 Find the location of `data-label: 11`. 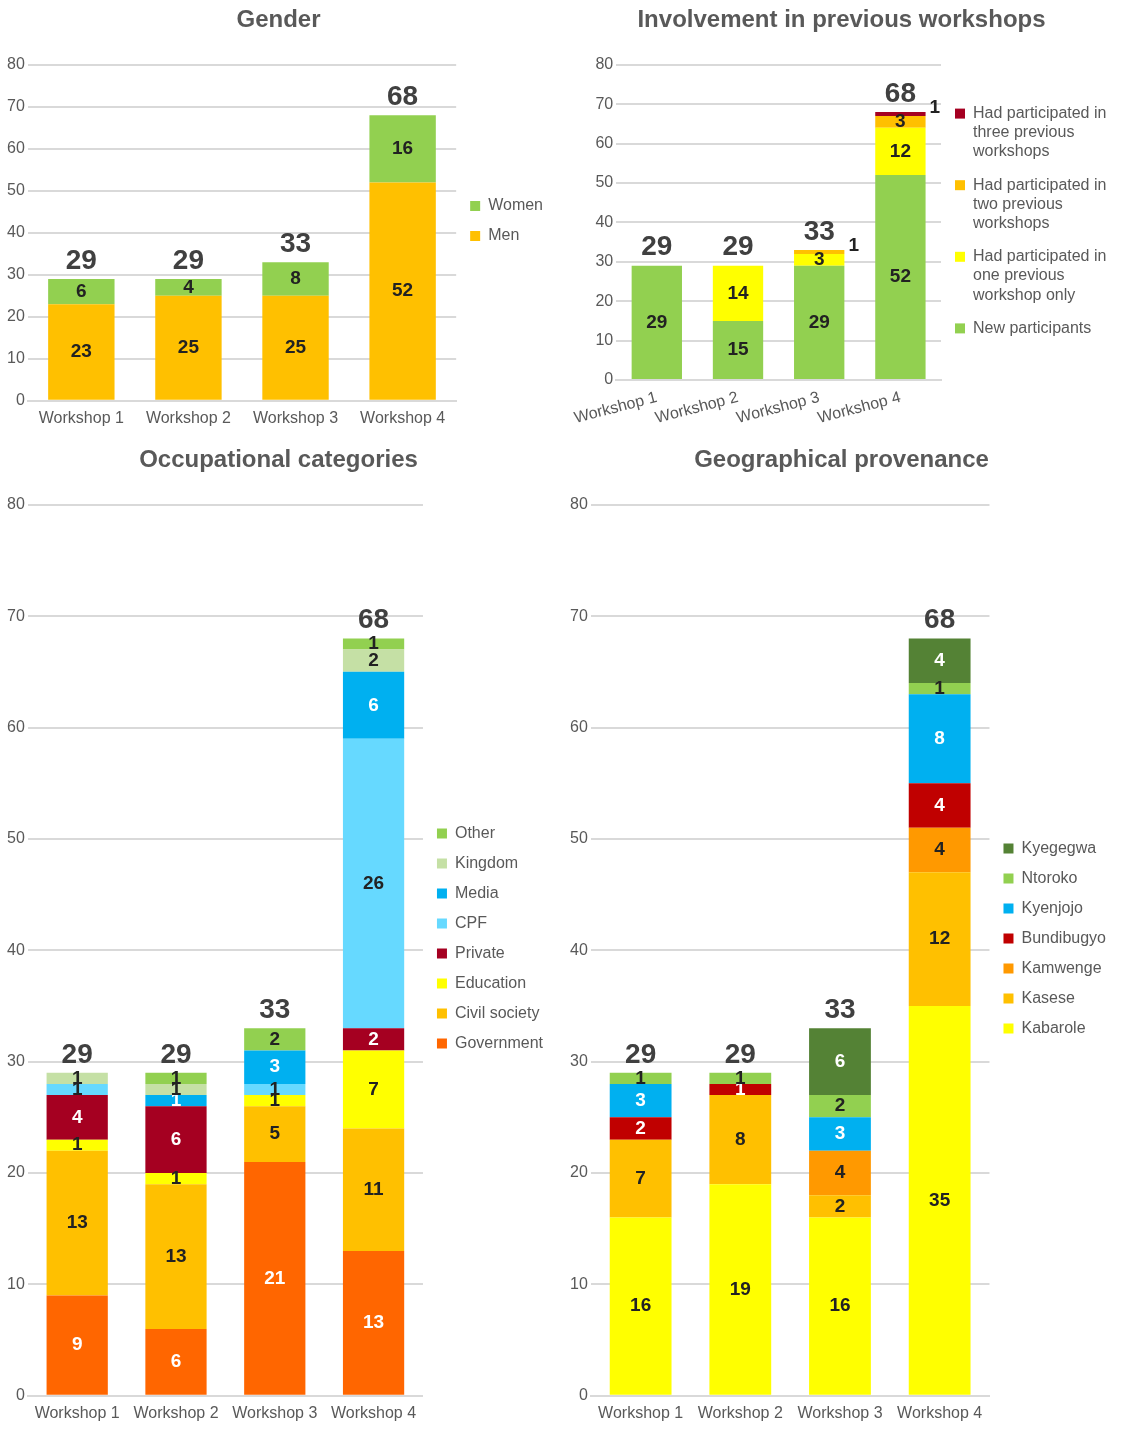

data-label: 11 is located at coordinates (374, 1188).